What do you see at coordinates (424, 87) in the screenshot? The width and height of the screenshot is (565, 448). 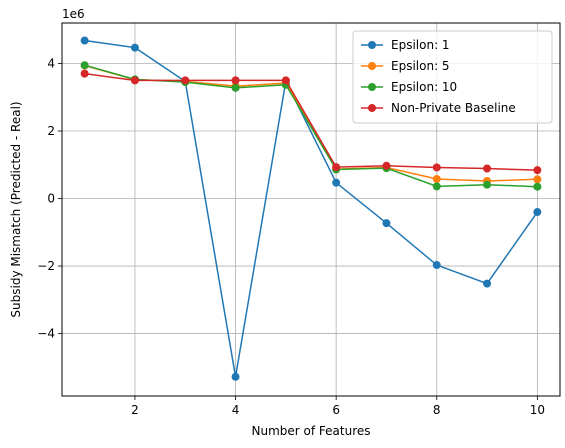 I see `legend-label: Epsilon: 10` at bounding box center [424, 87].